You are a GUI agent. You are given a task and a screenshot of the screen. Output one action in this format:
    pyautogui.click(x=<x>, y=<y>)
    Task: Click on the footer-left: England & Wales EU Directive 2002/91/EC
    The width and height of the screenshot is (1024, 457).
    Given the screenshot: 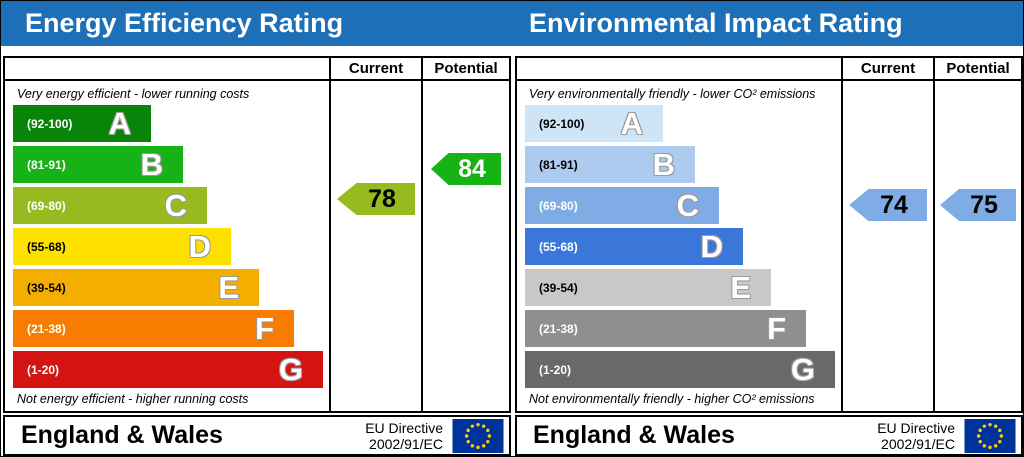 What is the action you would take?
    pyautogui.click(x=257, y=435)
    